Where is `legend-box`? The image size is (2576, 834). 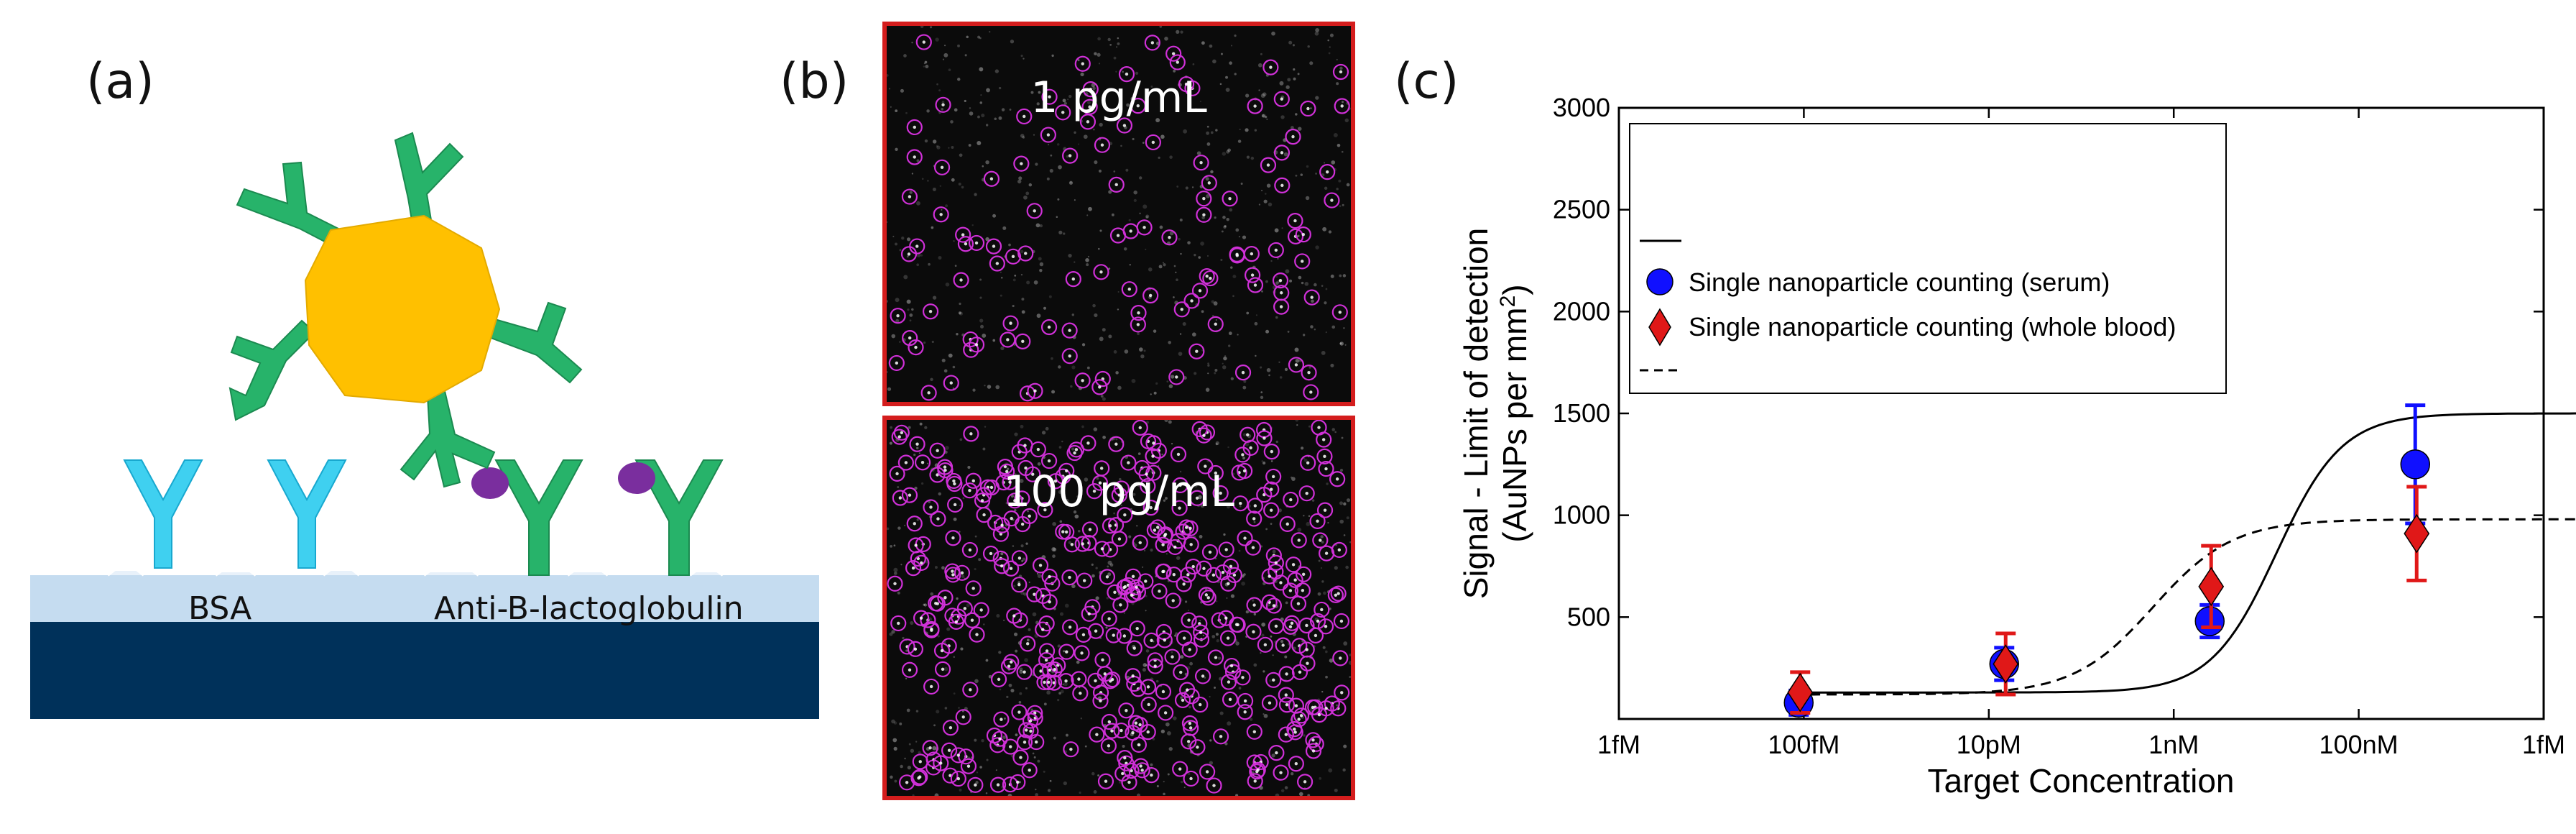
legend-box is located at coordinates (1928, 259).